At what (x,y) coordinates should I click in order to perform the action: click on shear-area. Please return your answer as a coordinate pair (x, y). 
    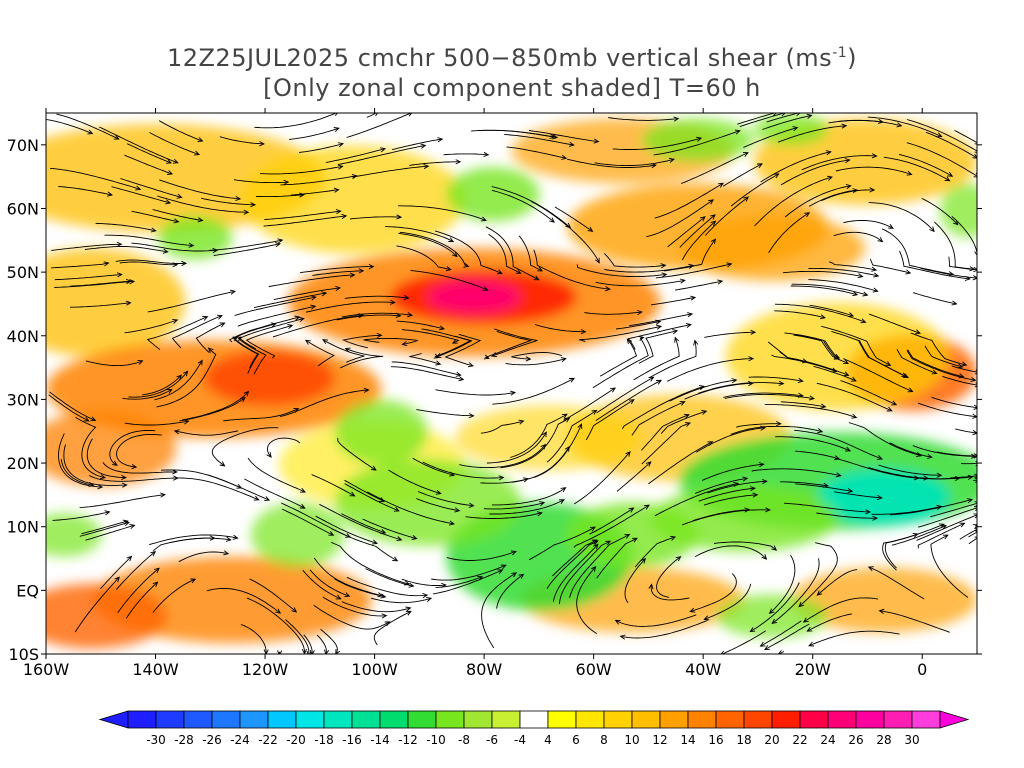
    Looking at the image, I should click on (474, 297).